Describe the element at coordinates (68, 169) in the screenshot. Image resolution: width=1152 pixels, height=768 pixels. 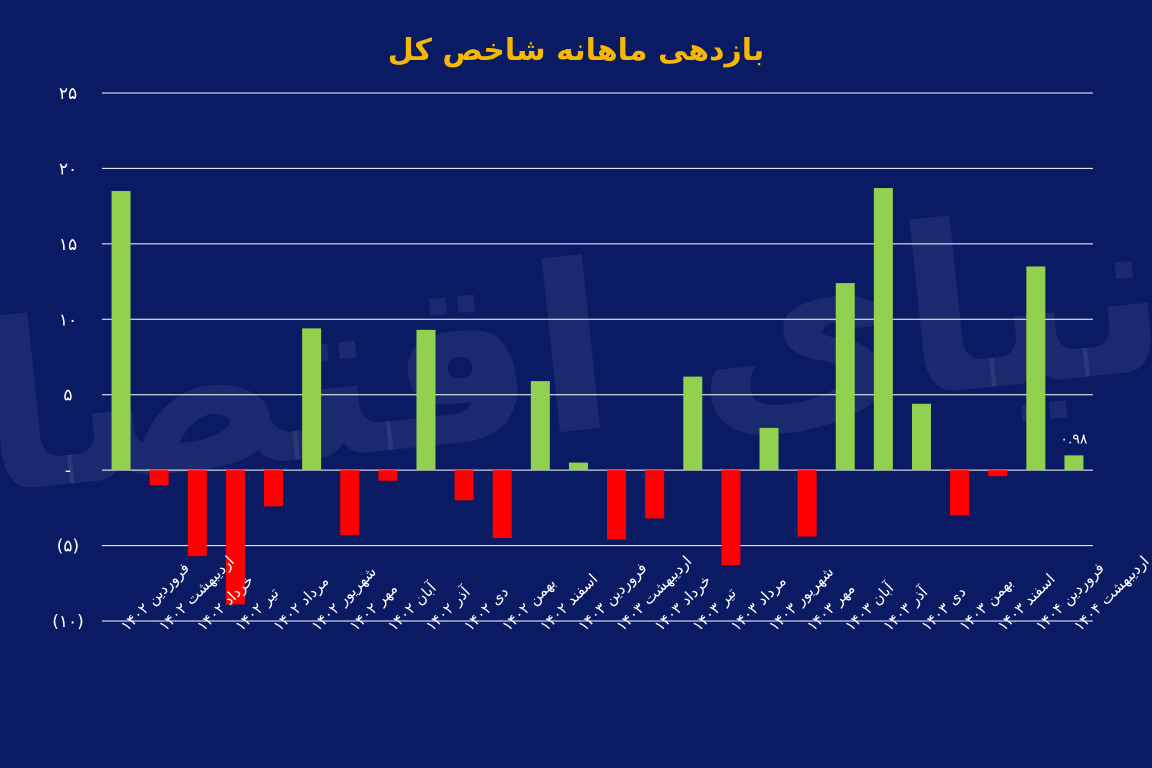
I see `y-tick-label: ۲۰` at that location.